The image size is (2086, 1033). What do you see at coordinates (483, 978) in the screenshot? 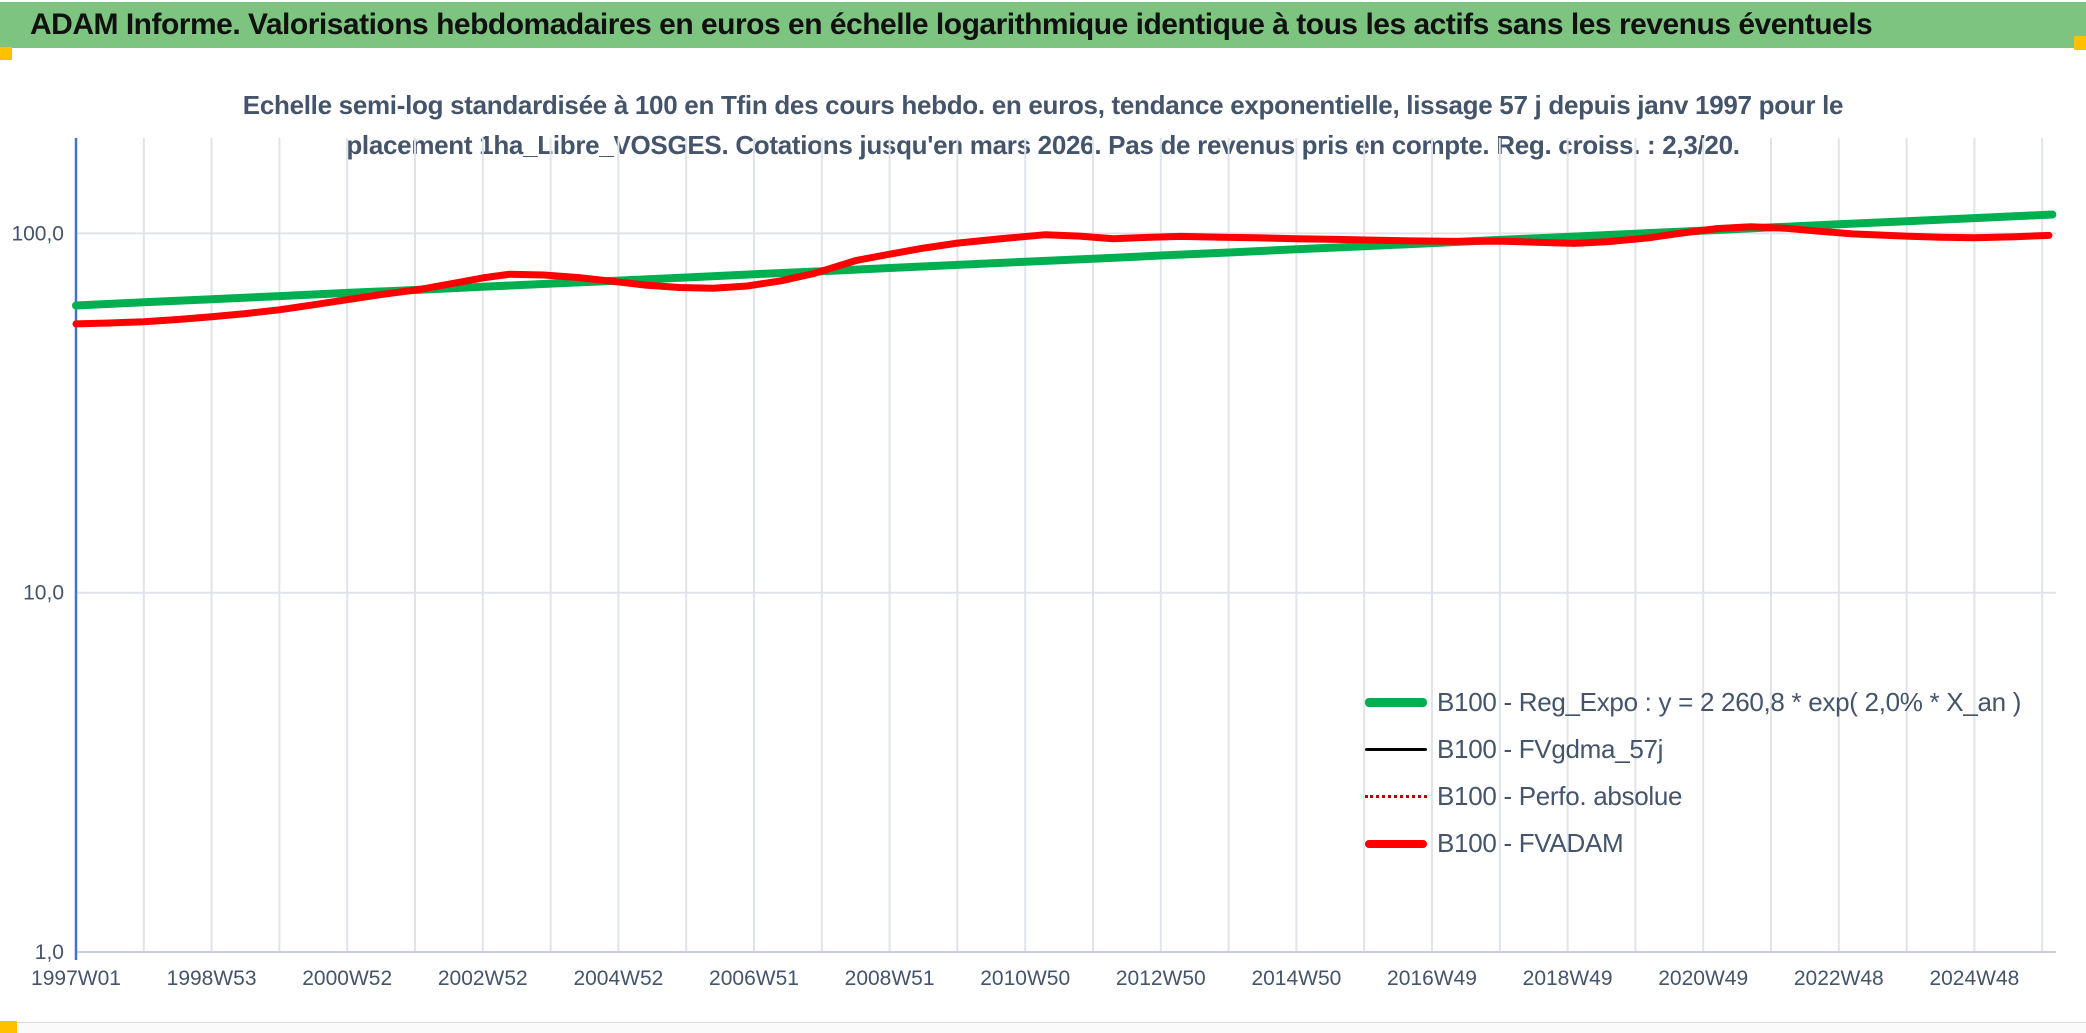
I see `x-tick-label: 2002W52` at bounding box center [483, 978].